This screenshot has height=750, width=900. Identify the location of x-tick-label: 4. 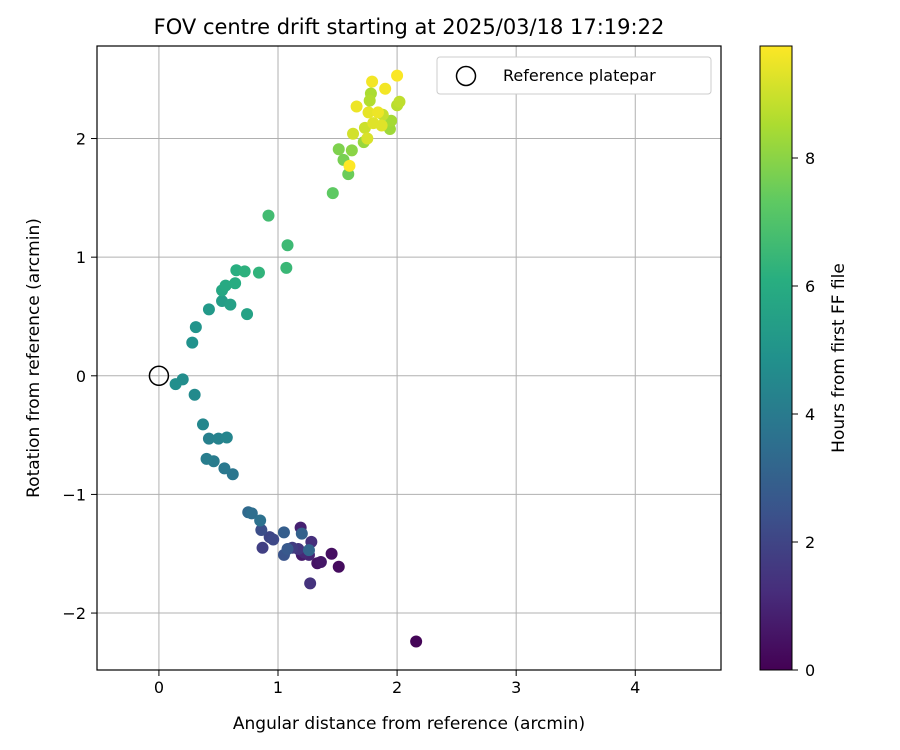
(635, 687).